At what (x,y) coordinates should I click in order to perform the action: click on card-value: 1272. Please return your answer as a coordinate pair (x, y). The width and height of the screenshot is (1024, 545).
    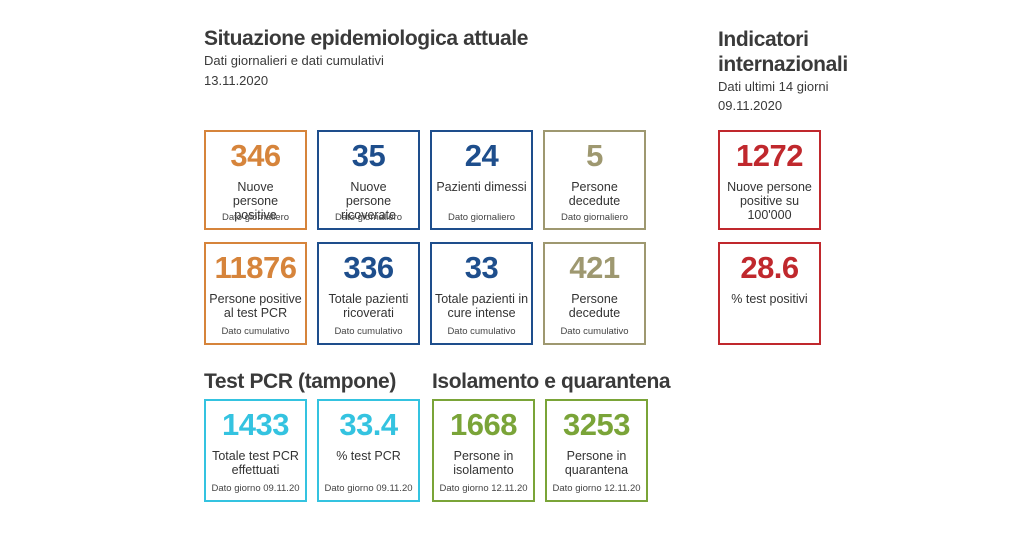
    Looking at the image, I should click on (769, 155).